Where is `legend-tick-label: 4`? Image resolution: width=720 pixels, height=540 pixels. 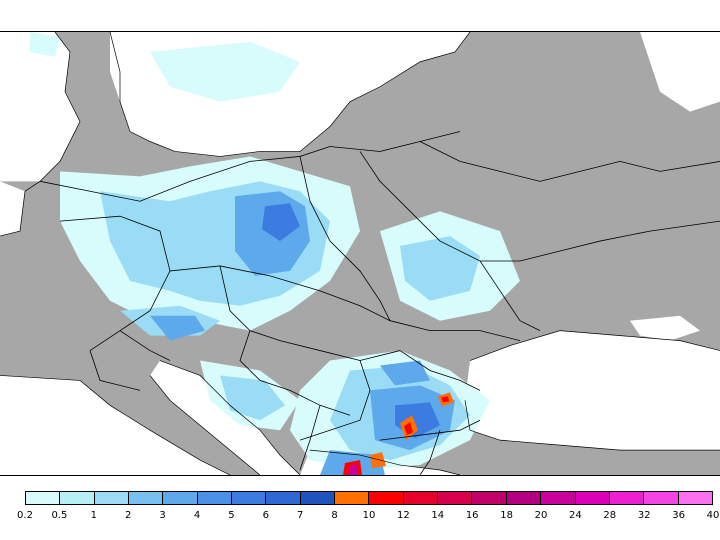
legend-tick-label: 4 is located at coordinates (197, 515).